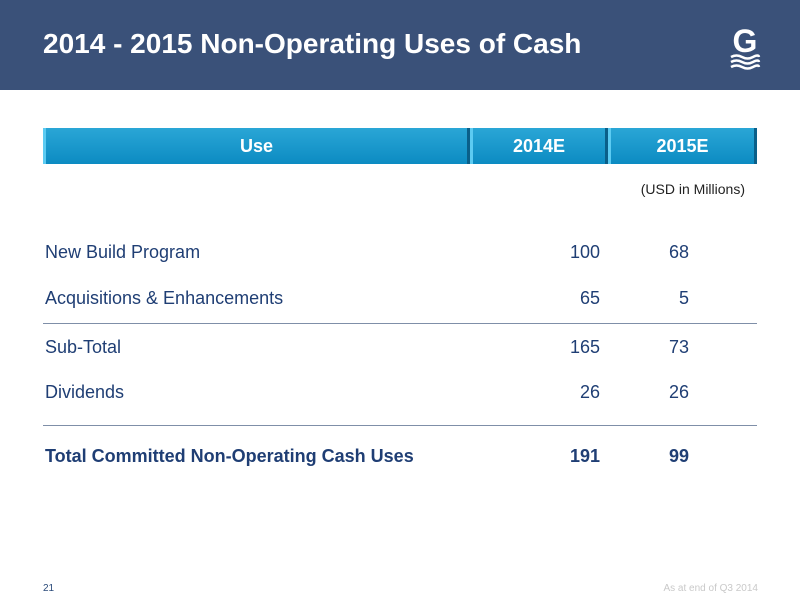 The height and width of the screenshot is (600, 800). Describe the element at coordinates (400, 425) in the screenshot. I see `total-divider` at that location.